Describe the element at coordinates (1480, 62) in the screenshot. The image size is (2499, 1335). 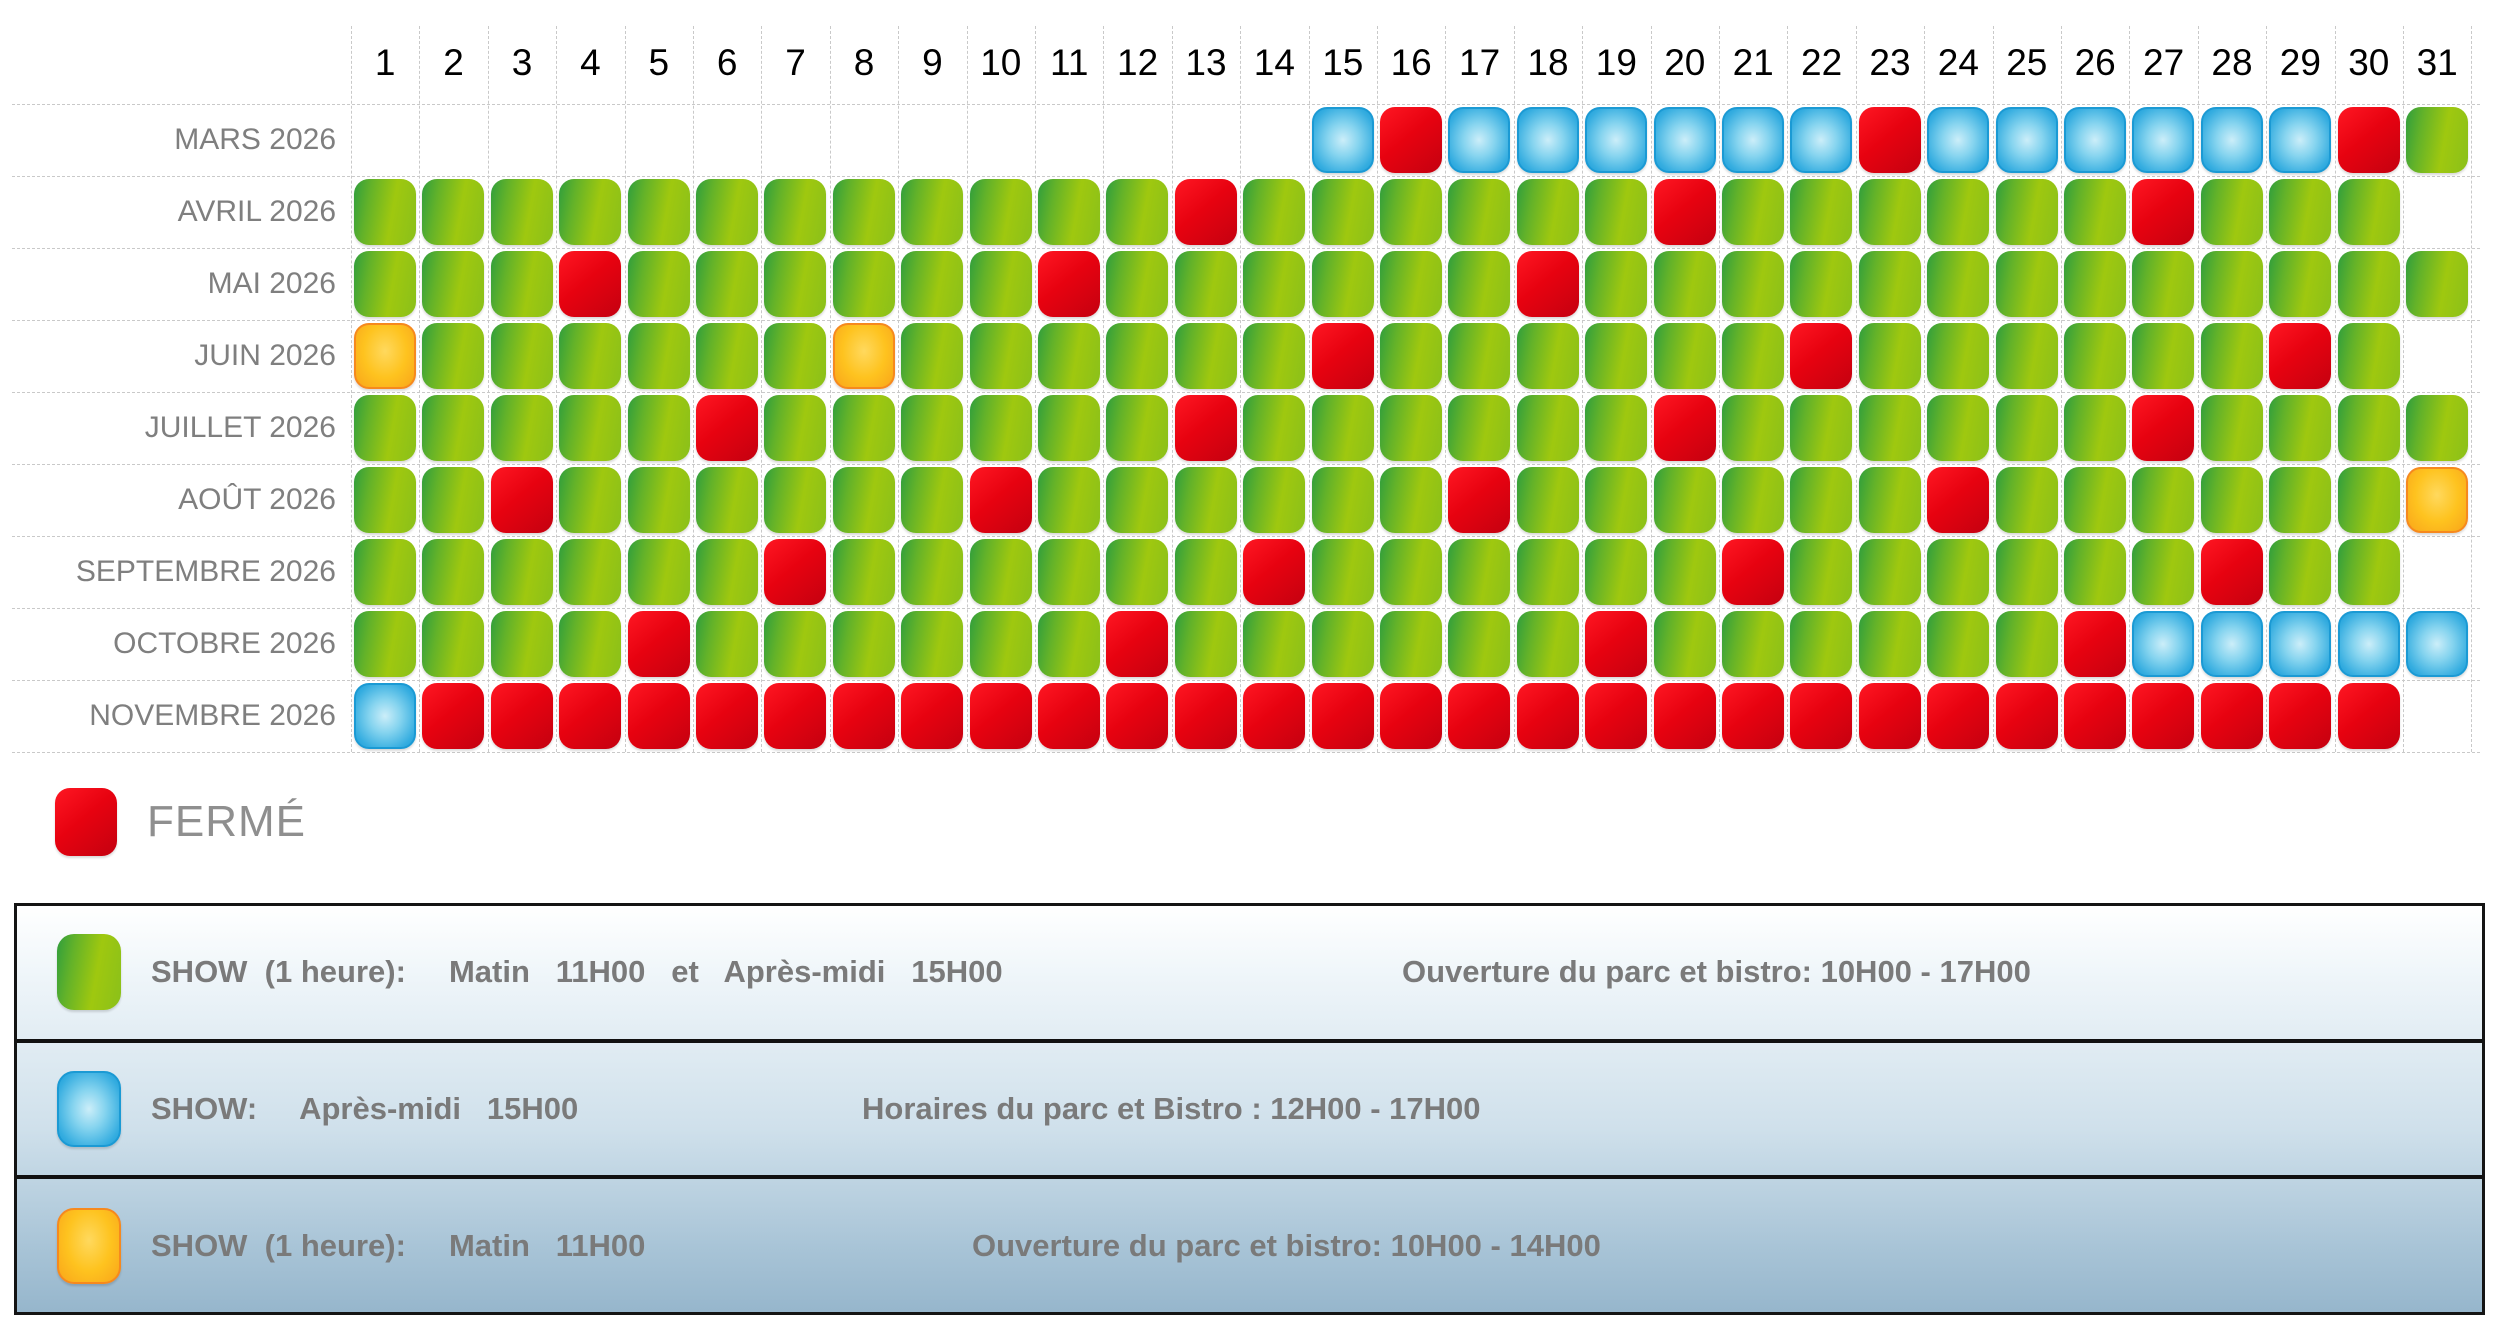
I see `day-number: 17` at that location.